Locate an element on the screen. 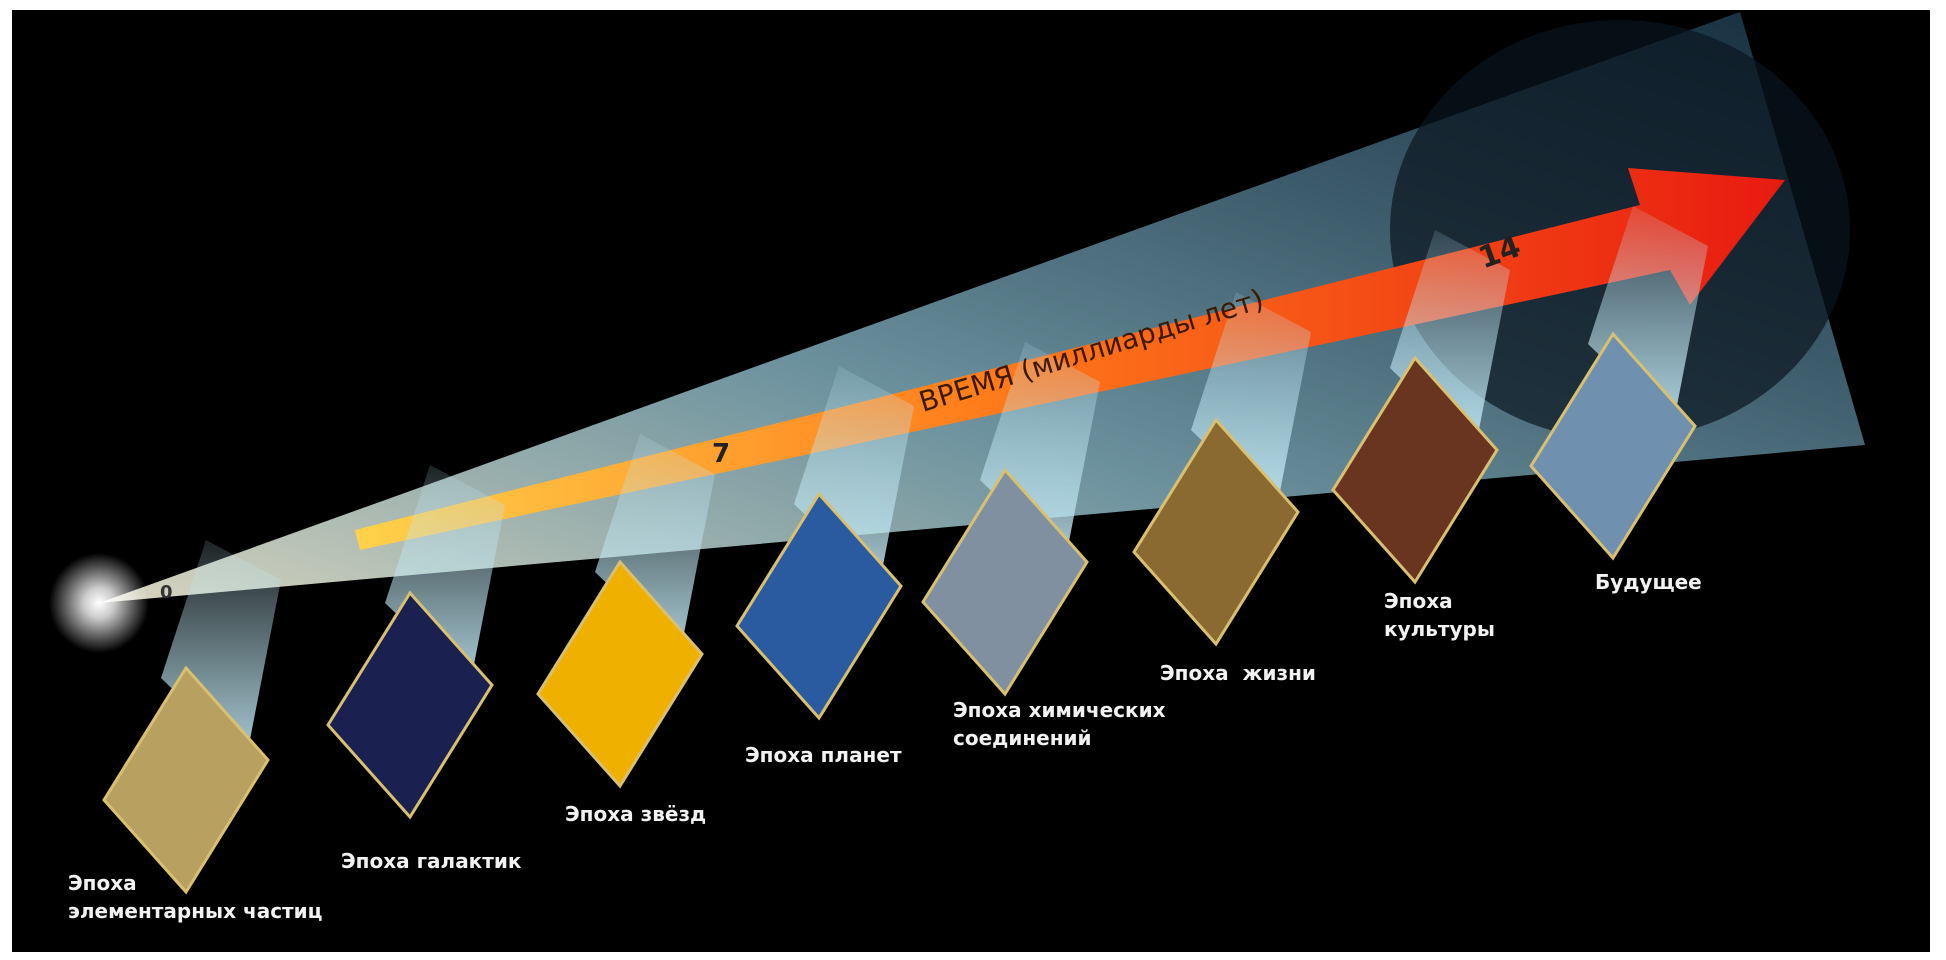  epoch-label: Эпоха химических is located at coordinates (1059, 710).